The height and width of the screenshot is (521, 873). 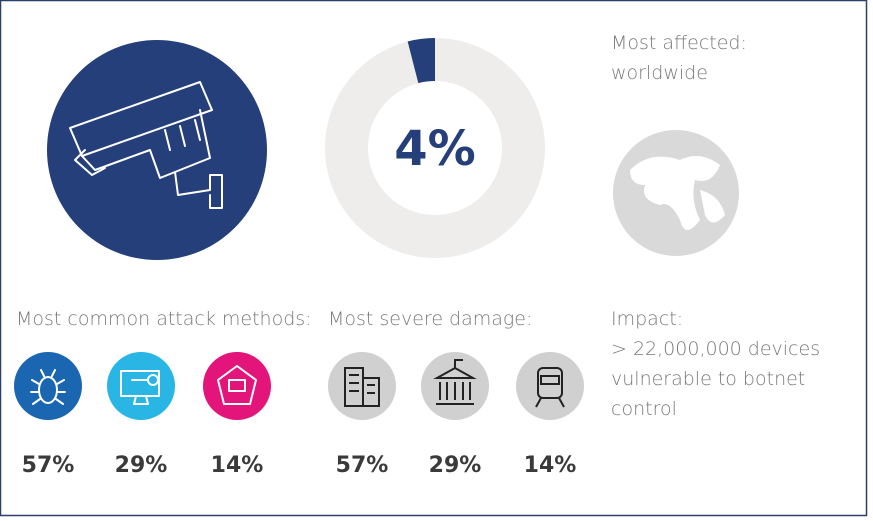 What do you see at coordinates (237, 386) in the screenshot?
I see `network-icon` at bounding box center [237, 386].